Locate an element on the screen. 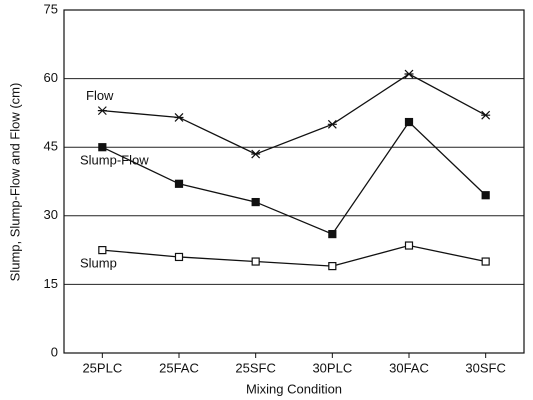 This screenshot has height=400, width=533. x-axis-label: Mixing Condition is located at coordinates (294, 388).